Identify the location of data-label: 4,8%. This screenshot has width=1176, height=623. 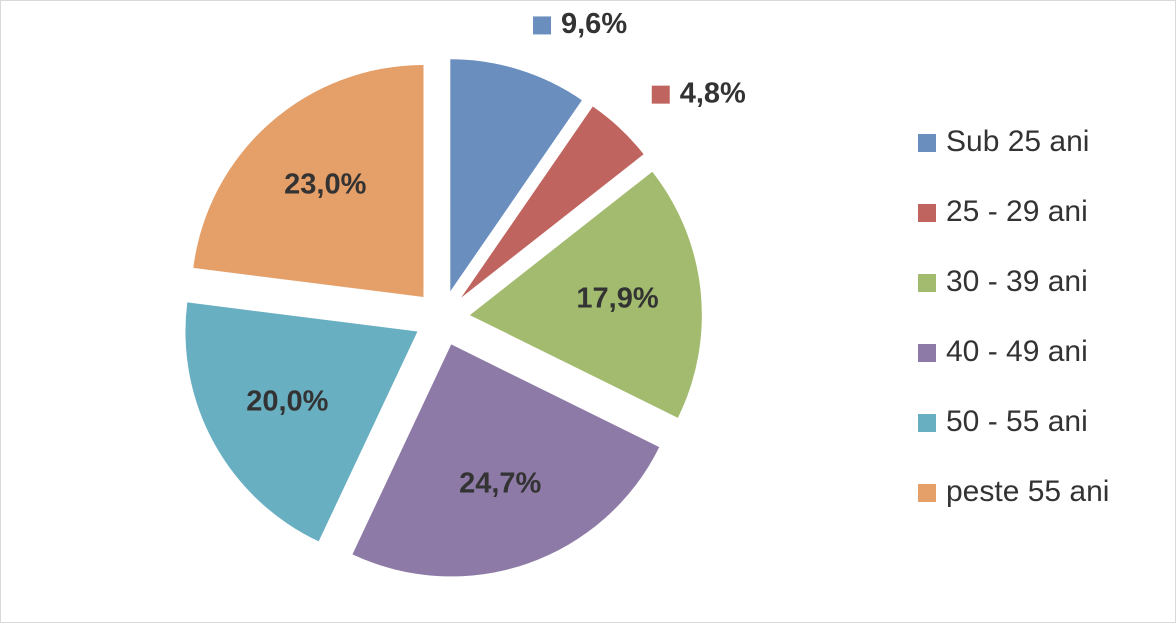
(713, 93).